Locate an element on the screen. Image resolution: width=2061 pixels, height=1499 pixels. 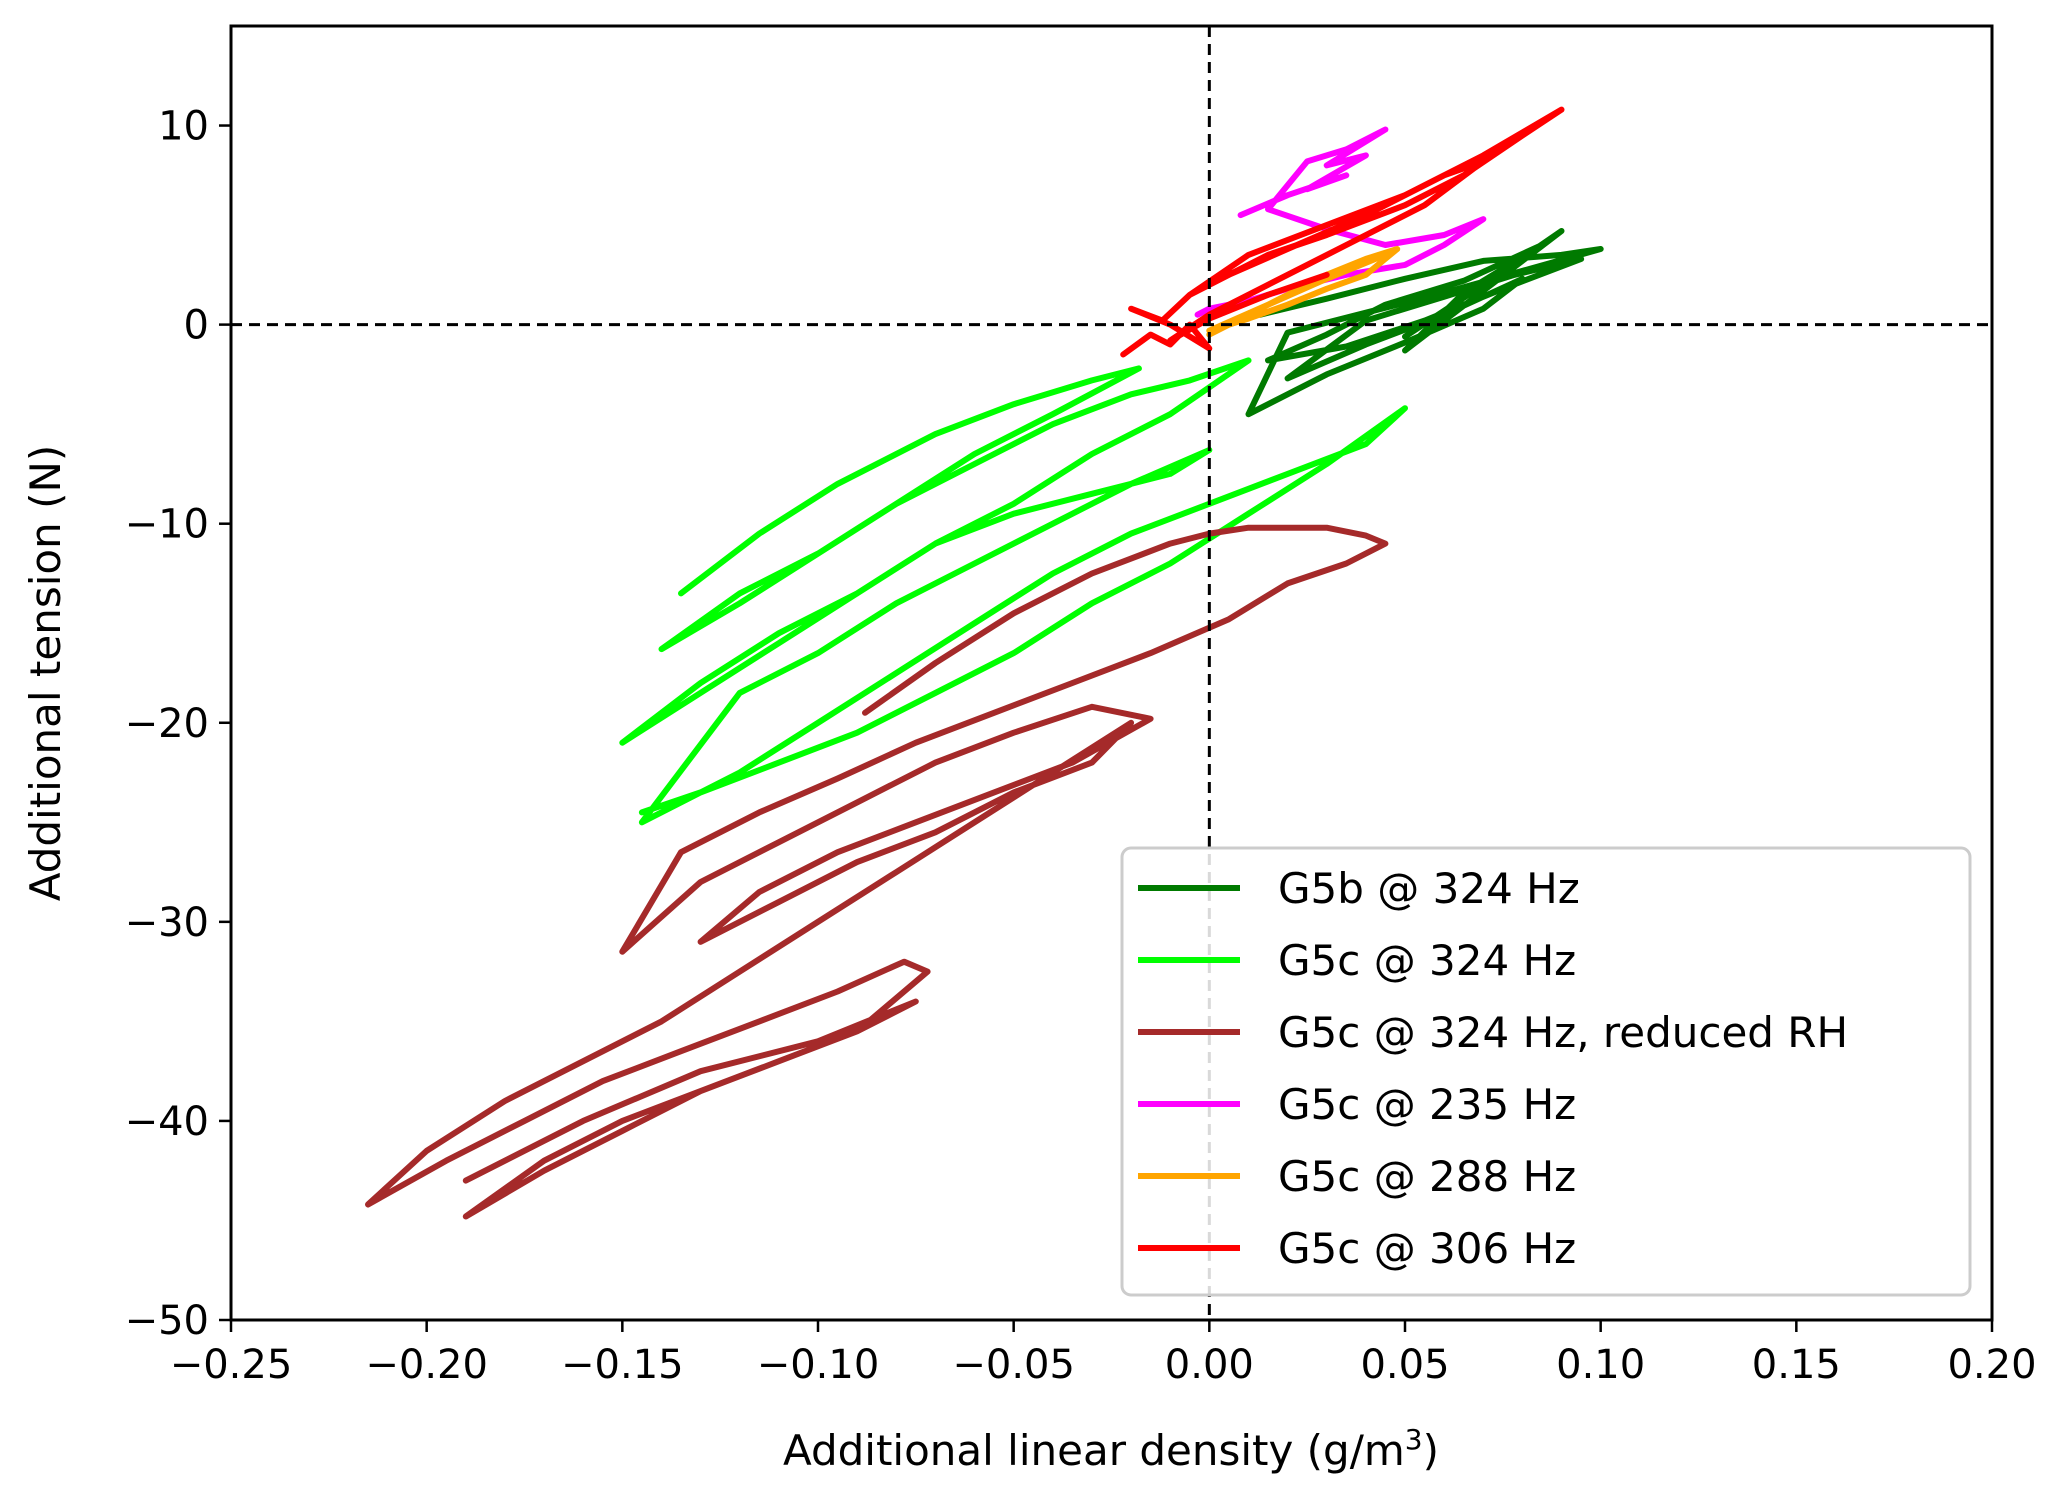
x-tick-label: 0.10 is located at coordinates (1600, 1365).